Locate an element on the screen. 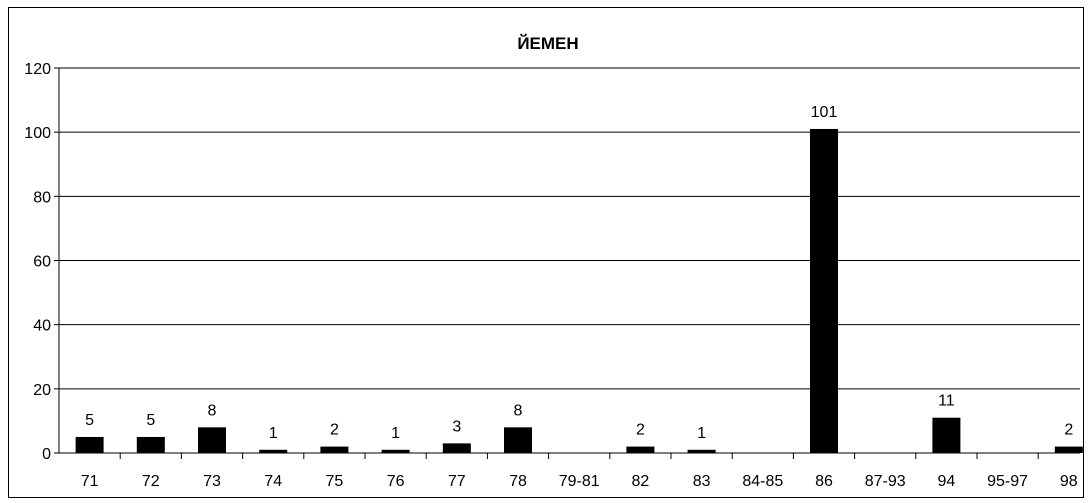 This screenshot has height=503, width=1089. x-tick-label: 73 is located at coordinates (212, 481).